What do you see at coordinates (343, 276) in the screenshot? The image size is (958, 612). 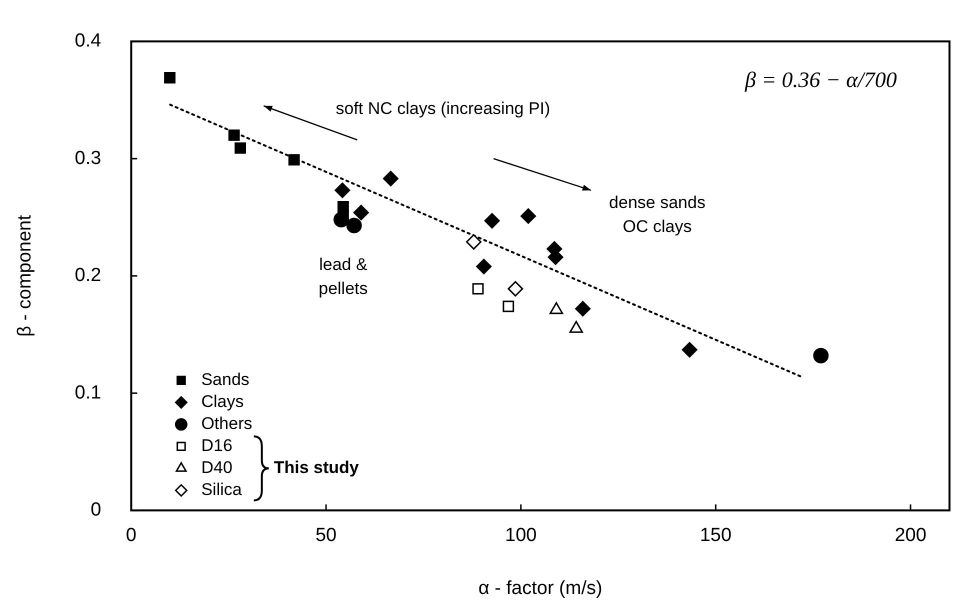 I see `annotation: lead & pellets` at bounding box center [343, 276].